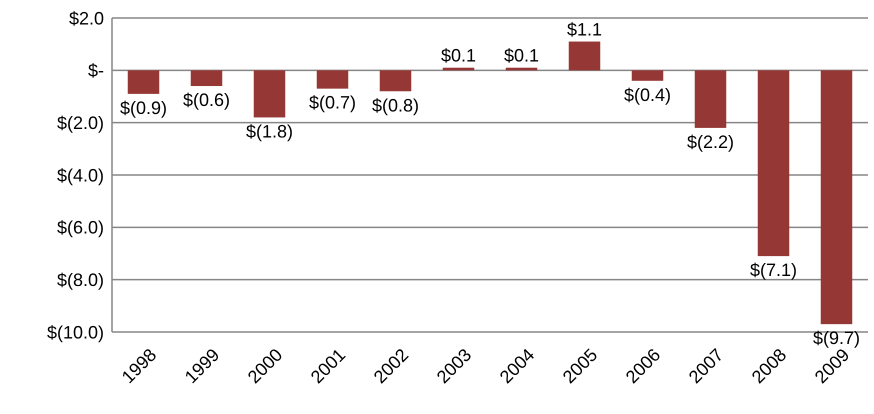 This screenshot has height=414, width=874. Describe the element at coordinates (80, 280) in the screenshot. I see `y-tick-label: $(8.0)` at that location.